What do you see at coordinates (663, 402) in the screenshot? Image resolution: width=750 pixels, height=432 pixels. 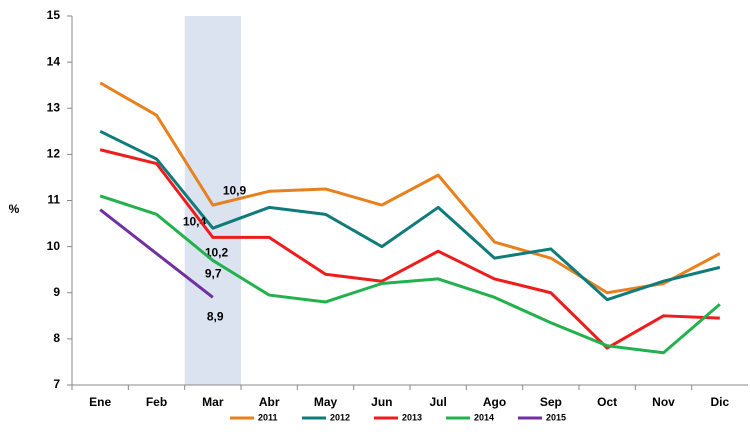 I see `x-tick-label: Nov` at bounding box center [663, 402].